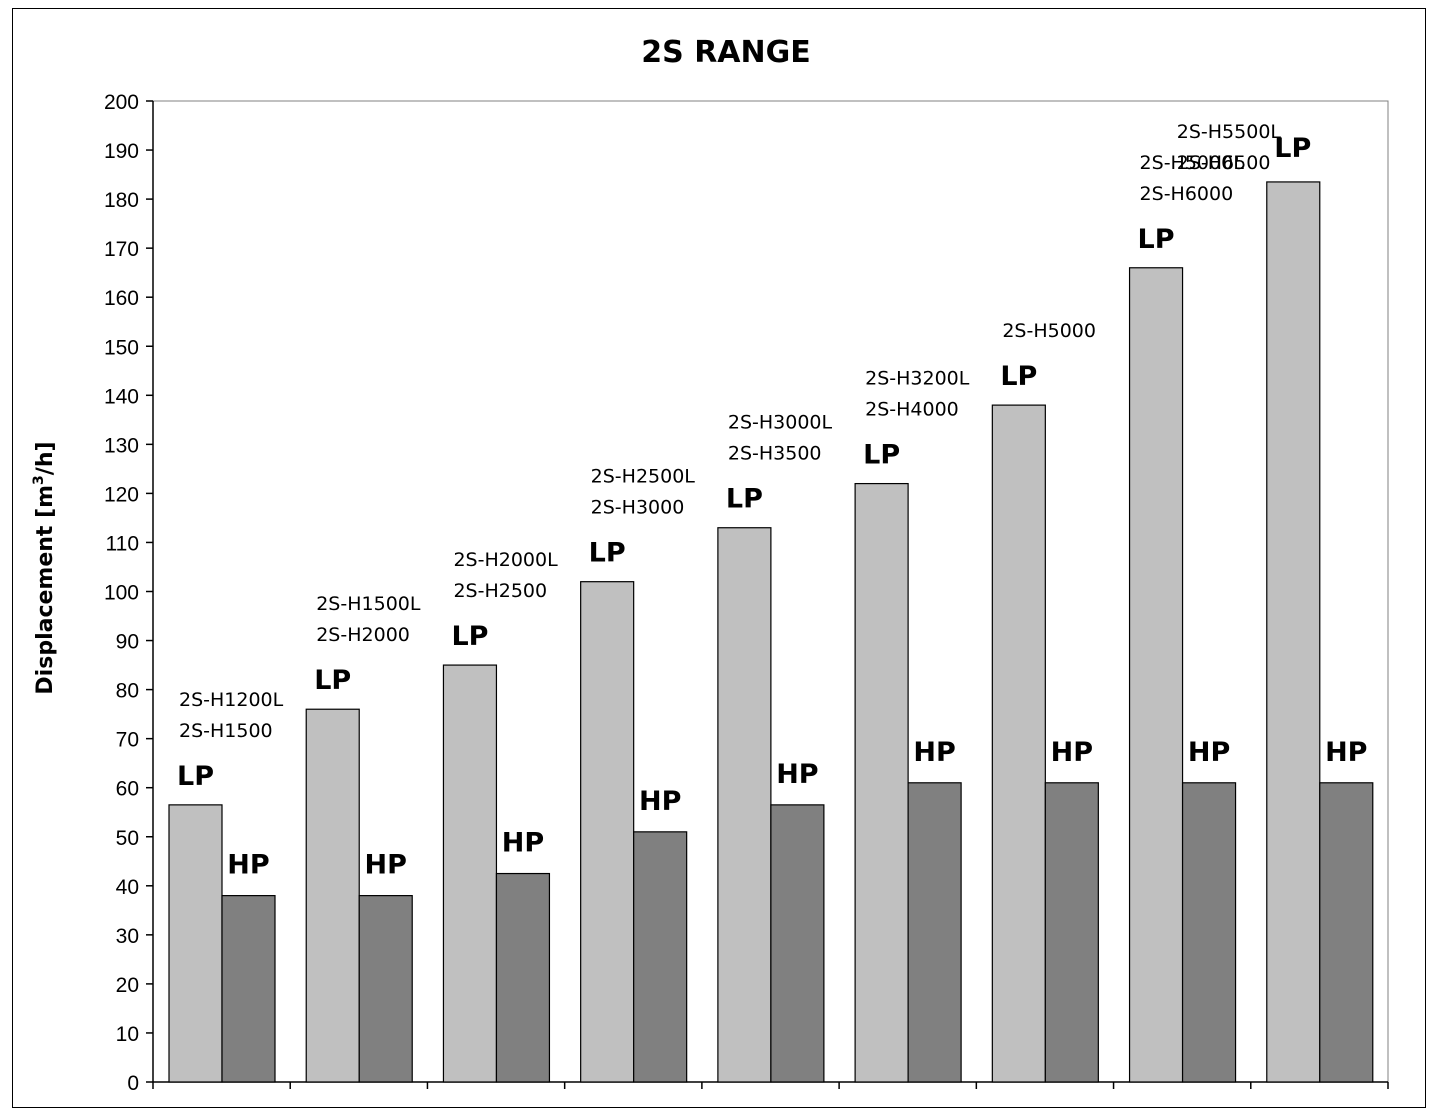 The height and width of the screenshot is (1108, 1438). What do you see at coordinates (643, 477) in the screenshot?
I see `category-label: 2S-H2500L` at bounding box center [643, 477].